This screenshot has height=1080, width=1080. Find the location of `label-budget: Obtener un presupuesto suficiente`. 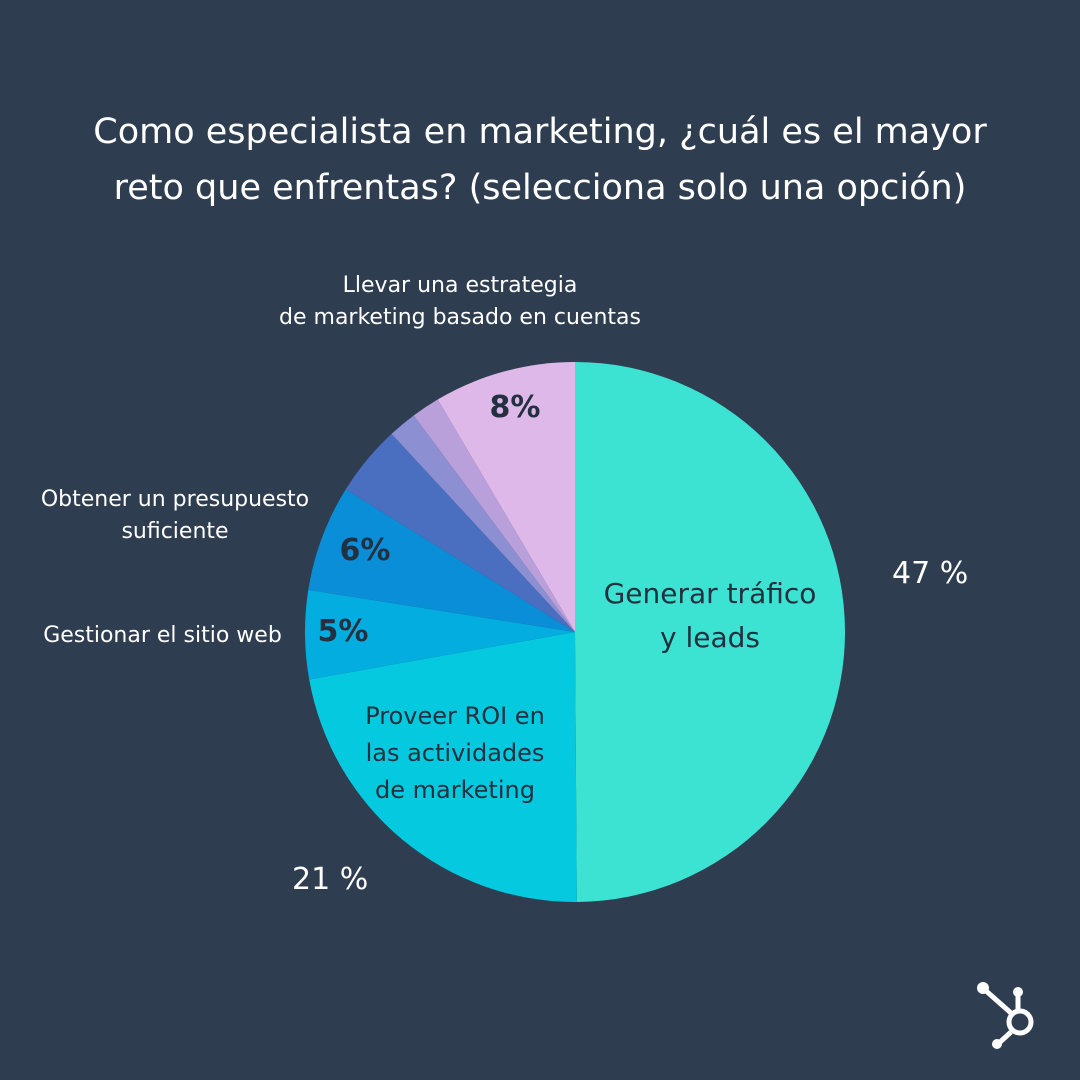

label-budget: Obtener un presupuesto suficiente is located at coordinates (175, 516).